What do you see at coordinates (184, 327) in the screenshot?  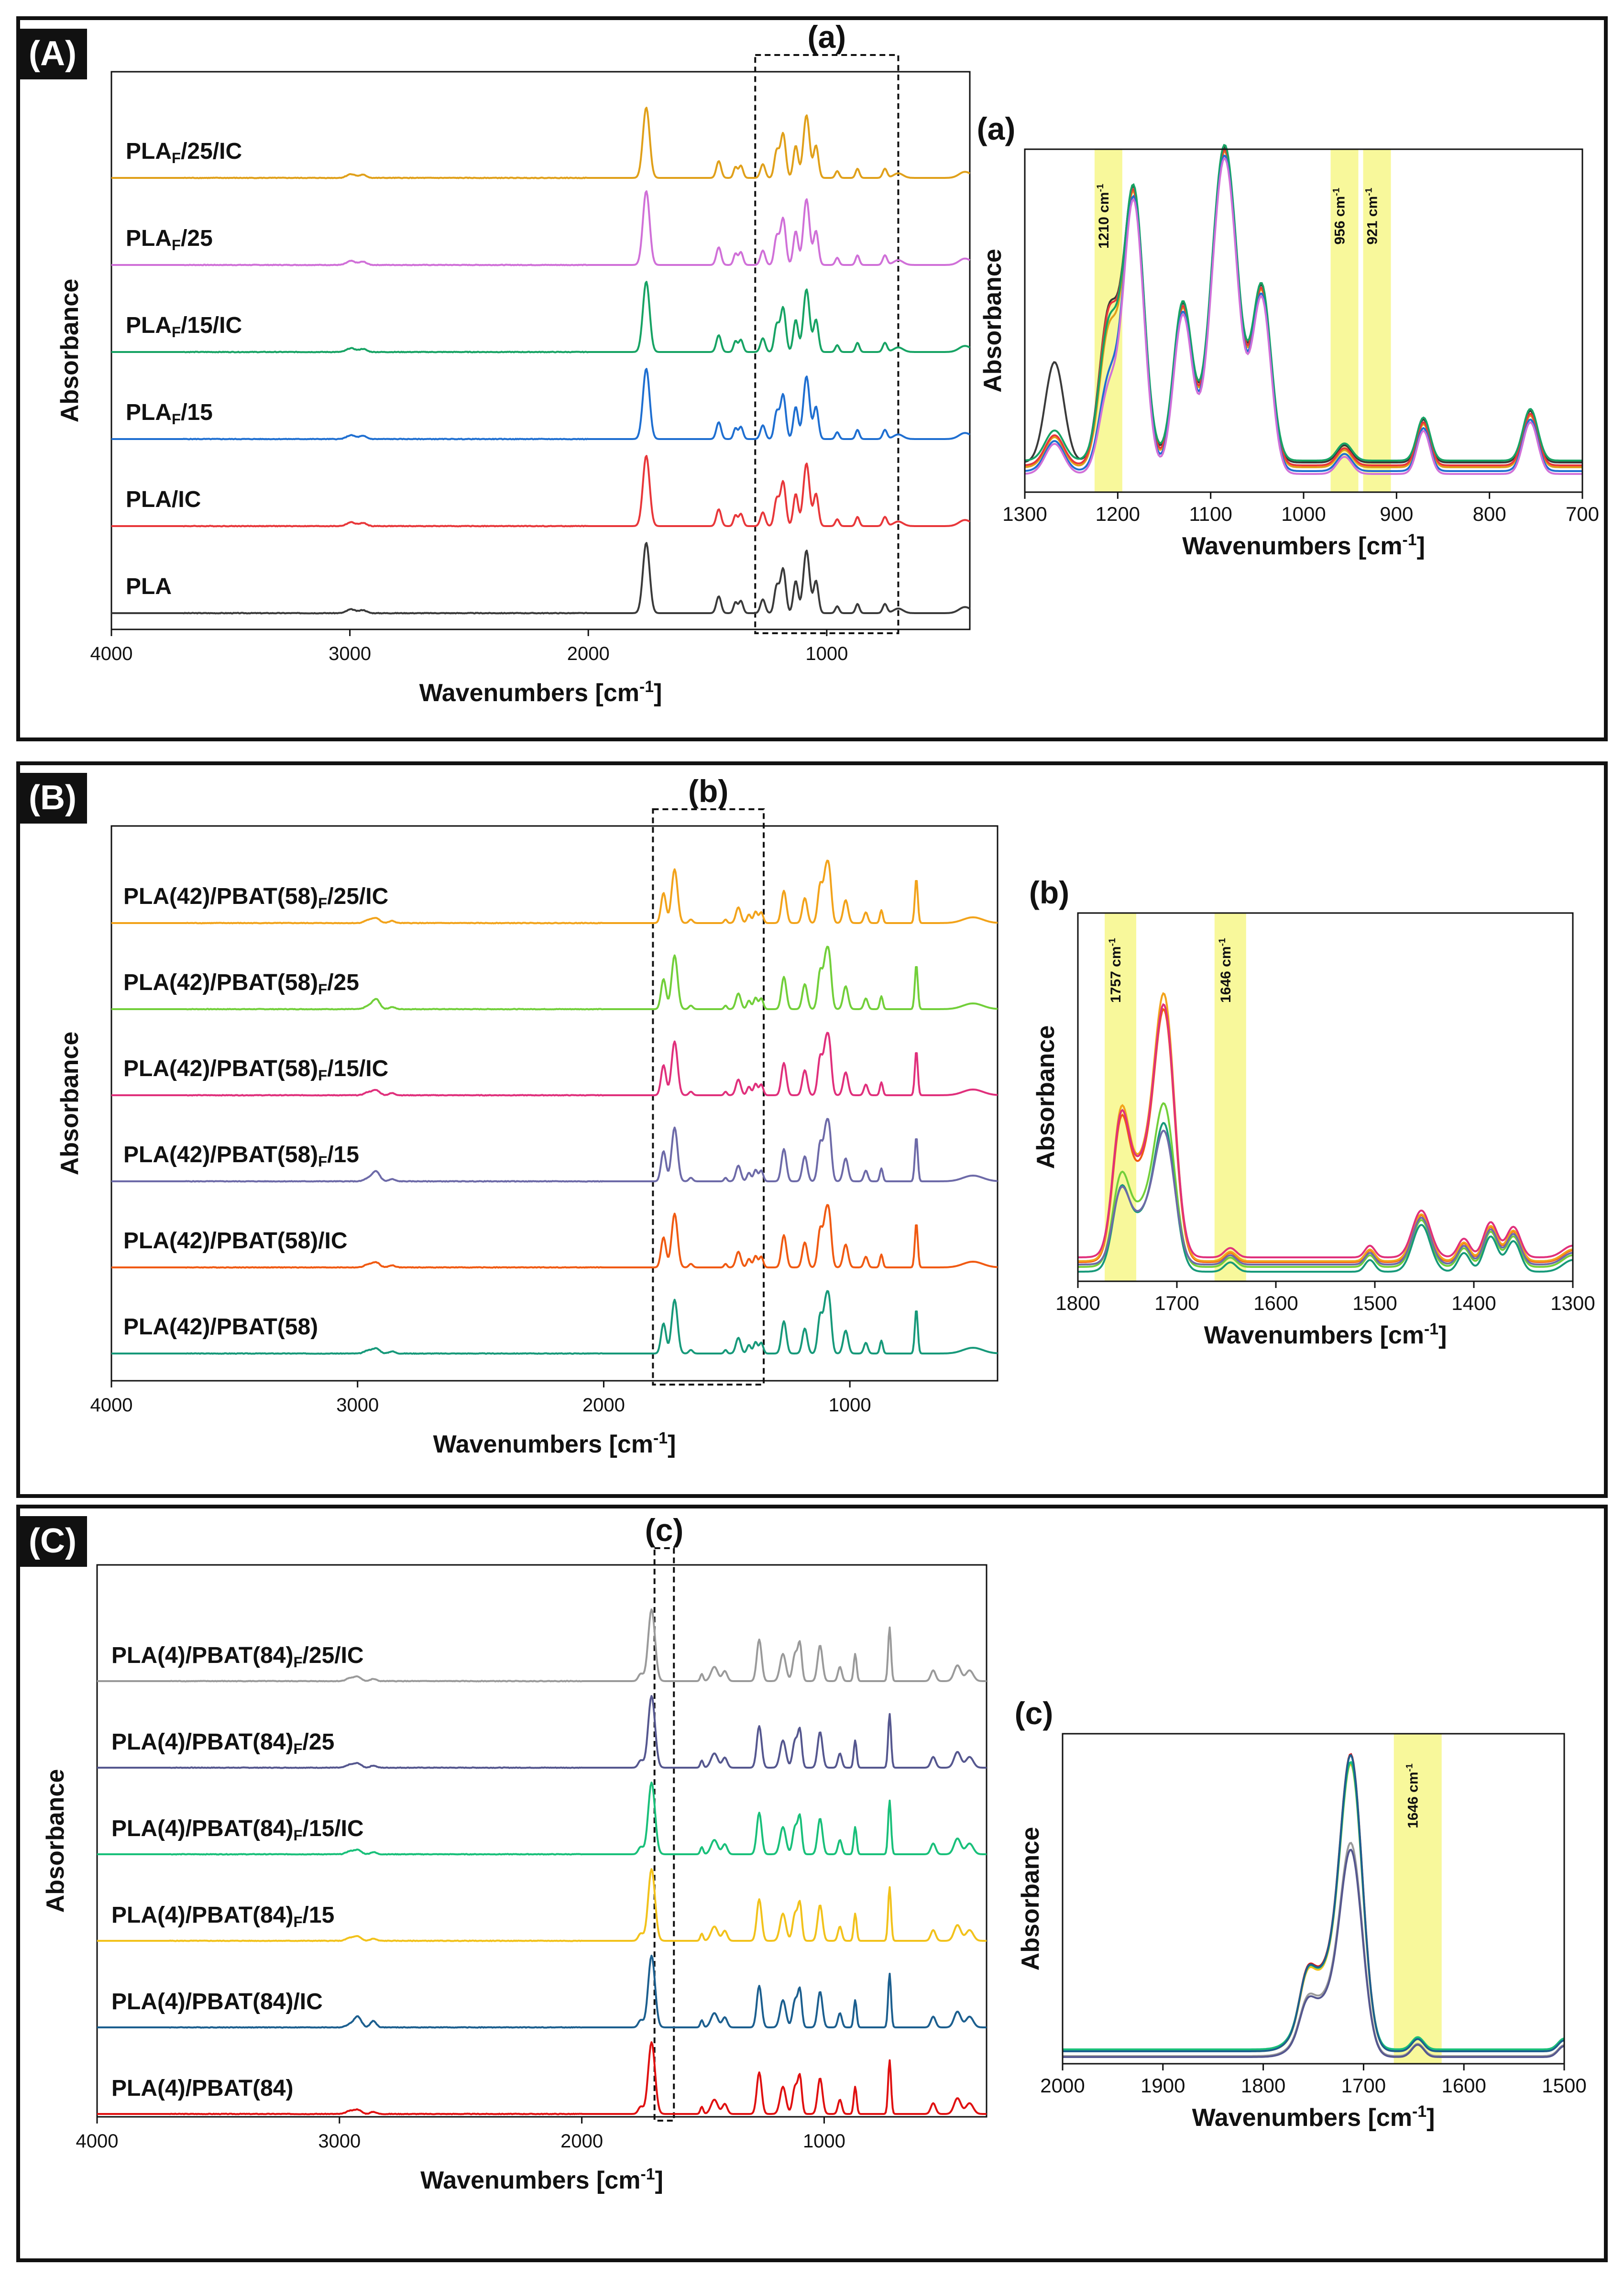 I see `series-label-4: PLAF/15/IC` at bounding box center [184, 327].